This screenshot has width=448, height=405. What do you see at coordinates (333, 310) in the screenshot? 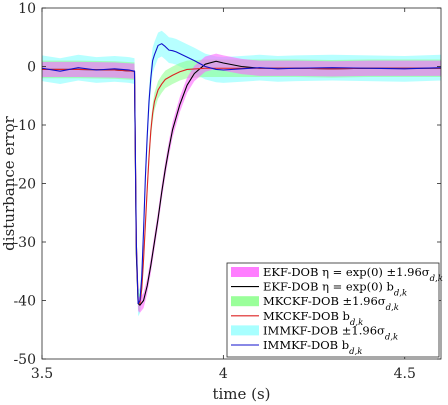
I see `legend-box` at bounding box center [333, 310].